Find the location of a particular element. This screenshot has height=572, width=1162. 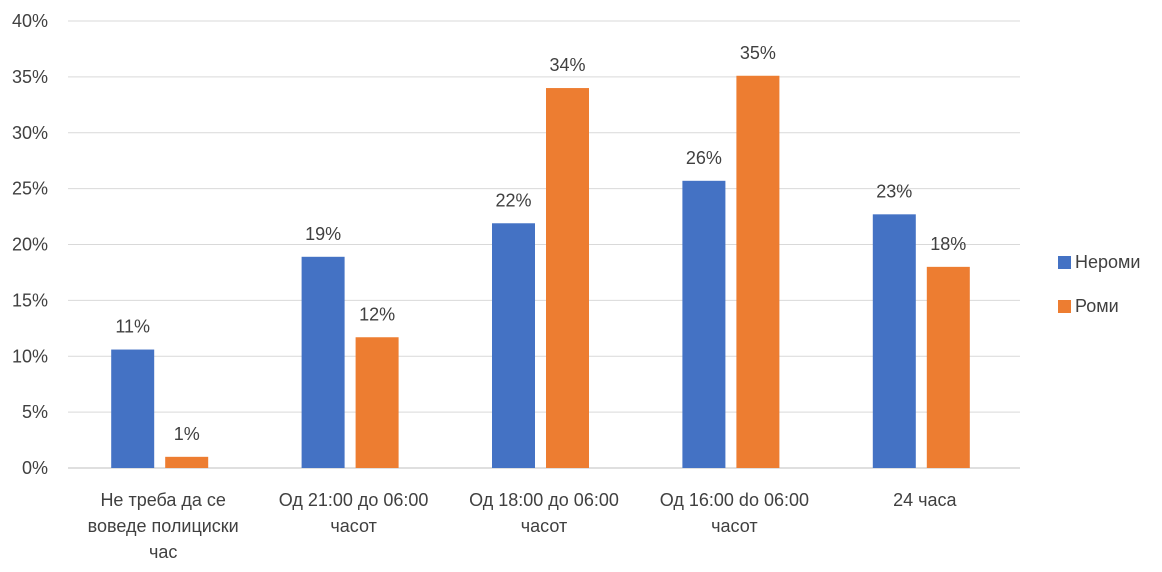

legend-label: Роми is located at coordinates (1097, 306).